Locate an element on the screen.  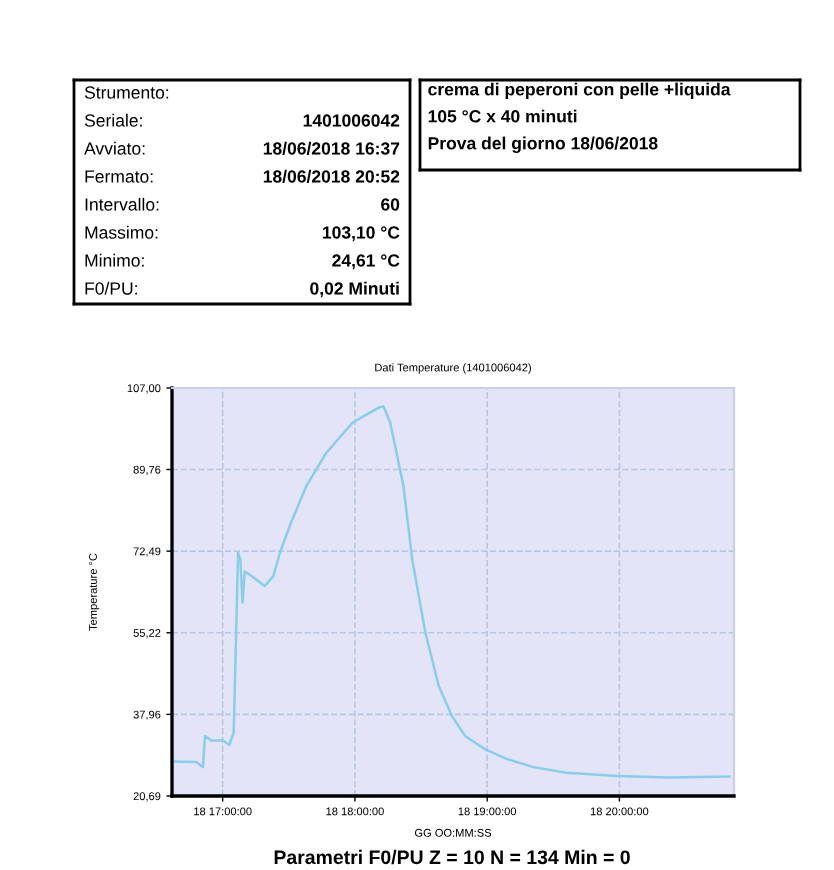
text: 1401006042 is located at coordinates (351, 120).